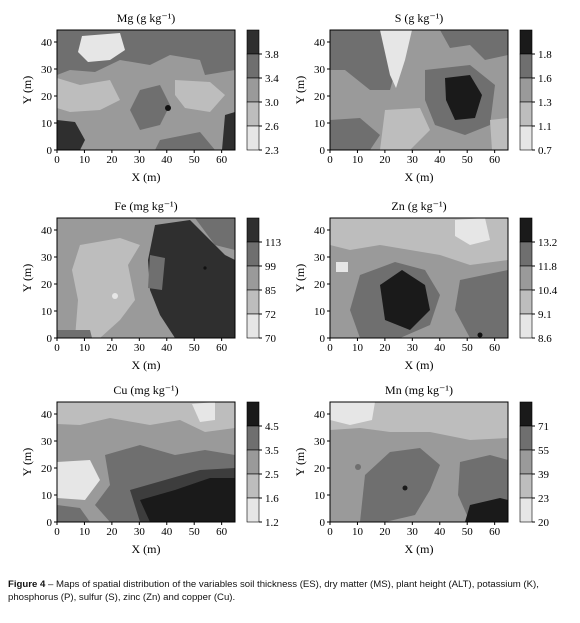 The width and height of the screenshot is (580, 623). What do you see at coordinates (419, 90) in the screenshot?
I see `map-s` at bounding box center [419, 90].